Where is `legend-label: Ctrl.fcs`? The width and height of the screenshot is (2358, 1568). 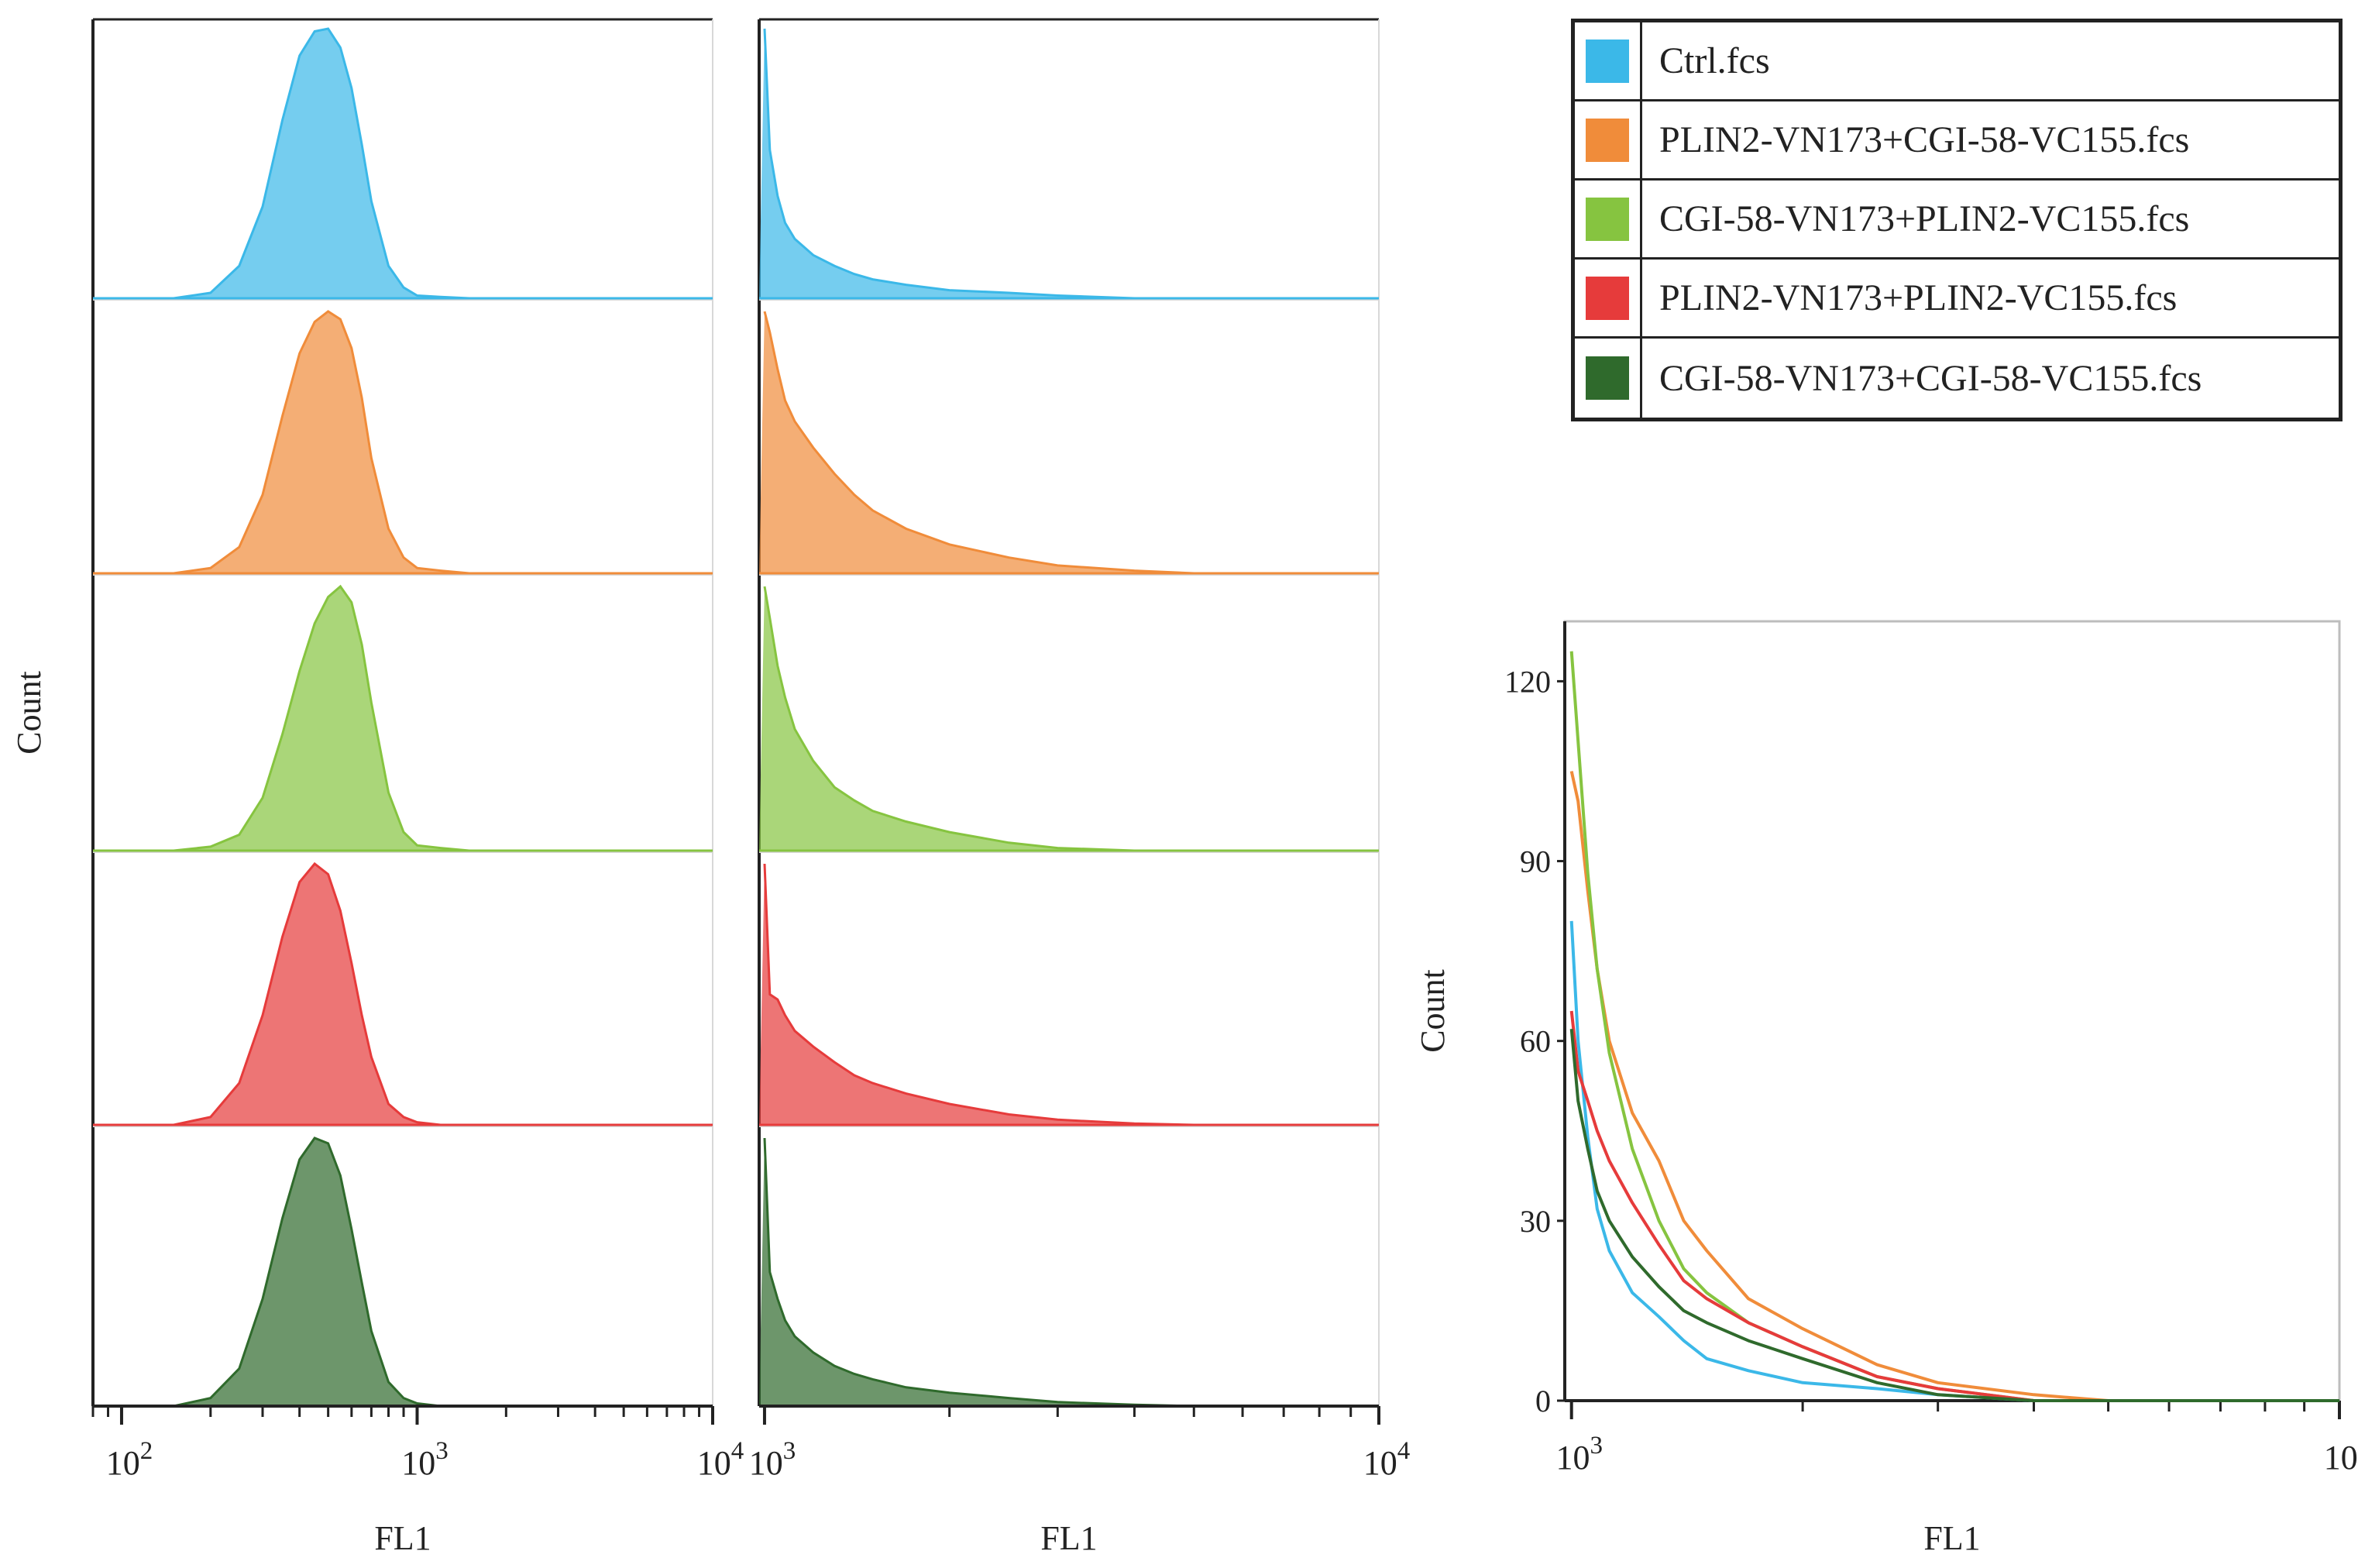
legend-label: Ctrl.fcs is located at coordinates (1714, 60).